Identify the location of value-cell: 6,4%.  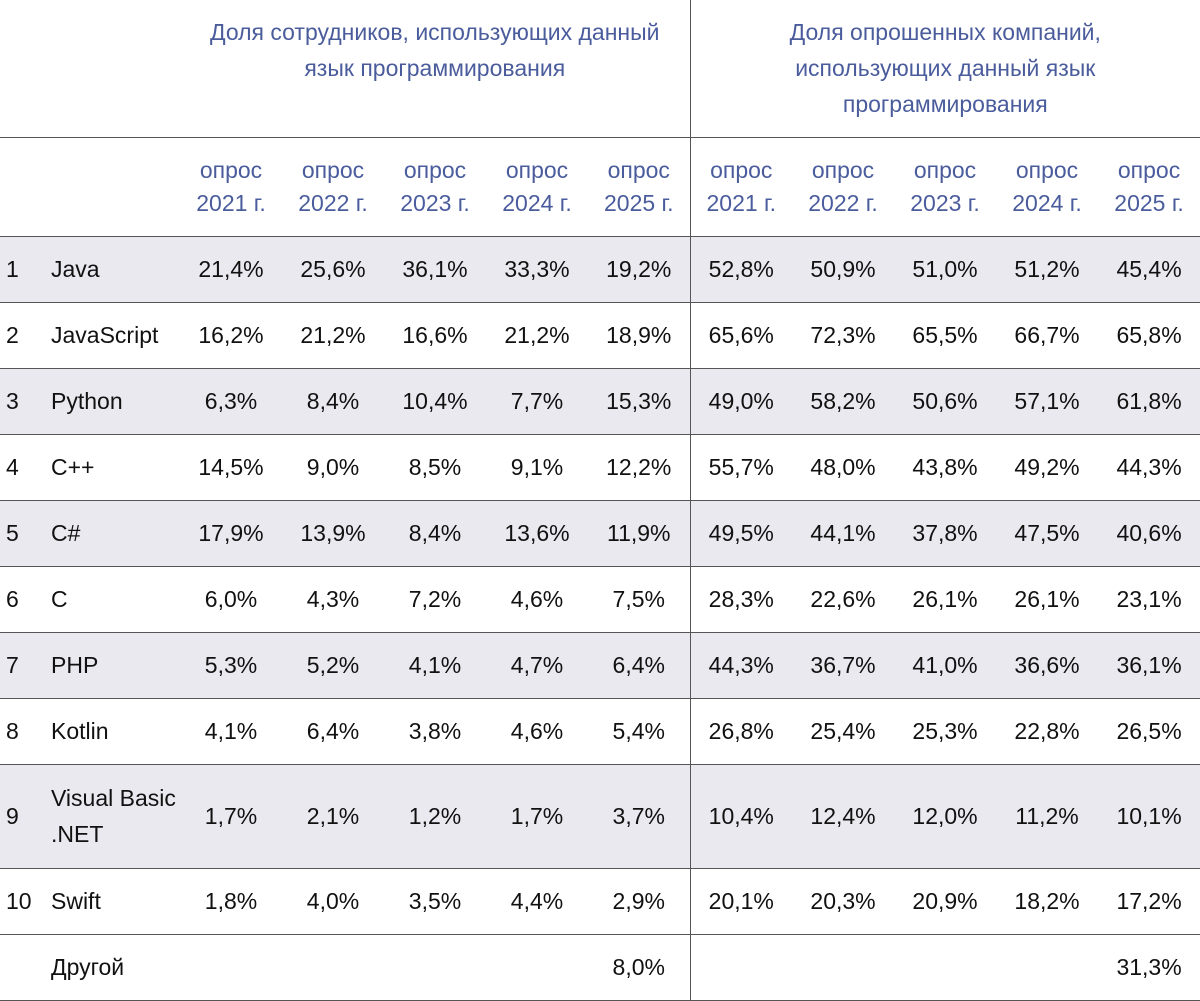
(333, 731).